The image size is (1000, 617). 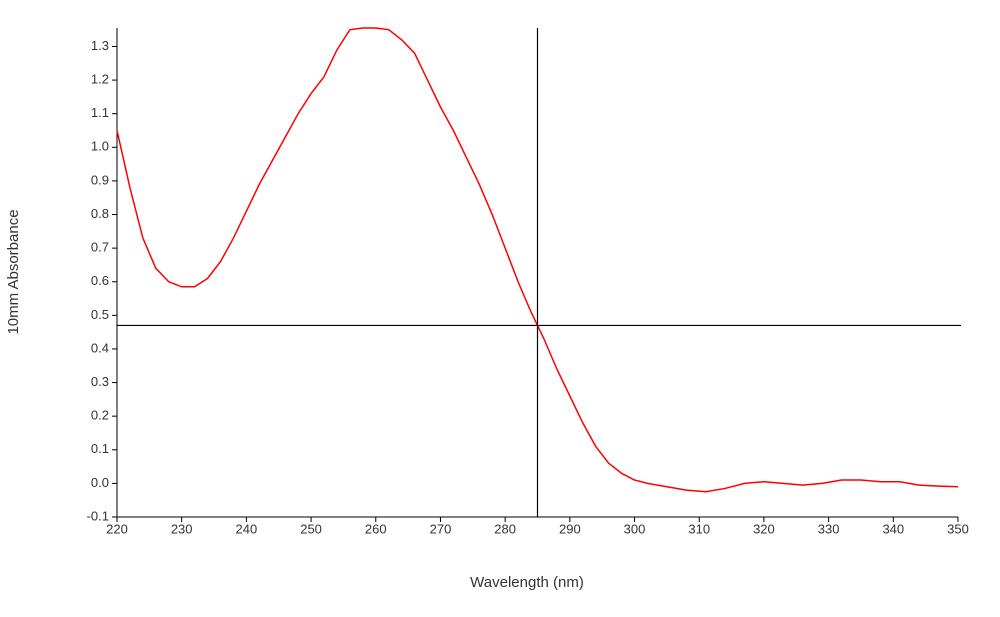 What do you see at coordinates (247, 528) in the screenshot?
I see `x-tick-label: 240` at bounding box center [247, 528].